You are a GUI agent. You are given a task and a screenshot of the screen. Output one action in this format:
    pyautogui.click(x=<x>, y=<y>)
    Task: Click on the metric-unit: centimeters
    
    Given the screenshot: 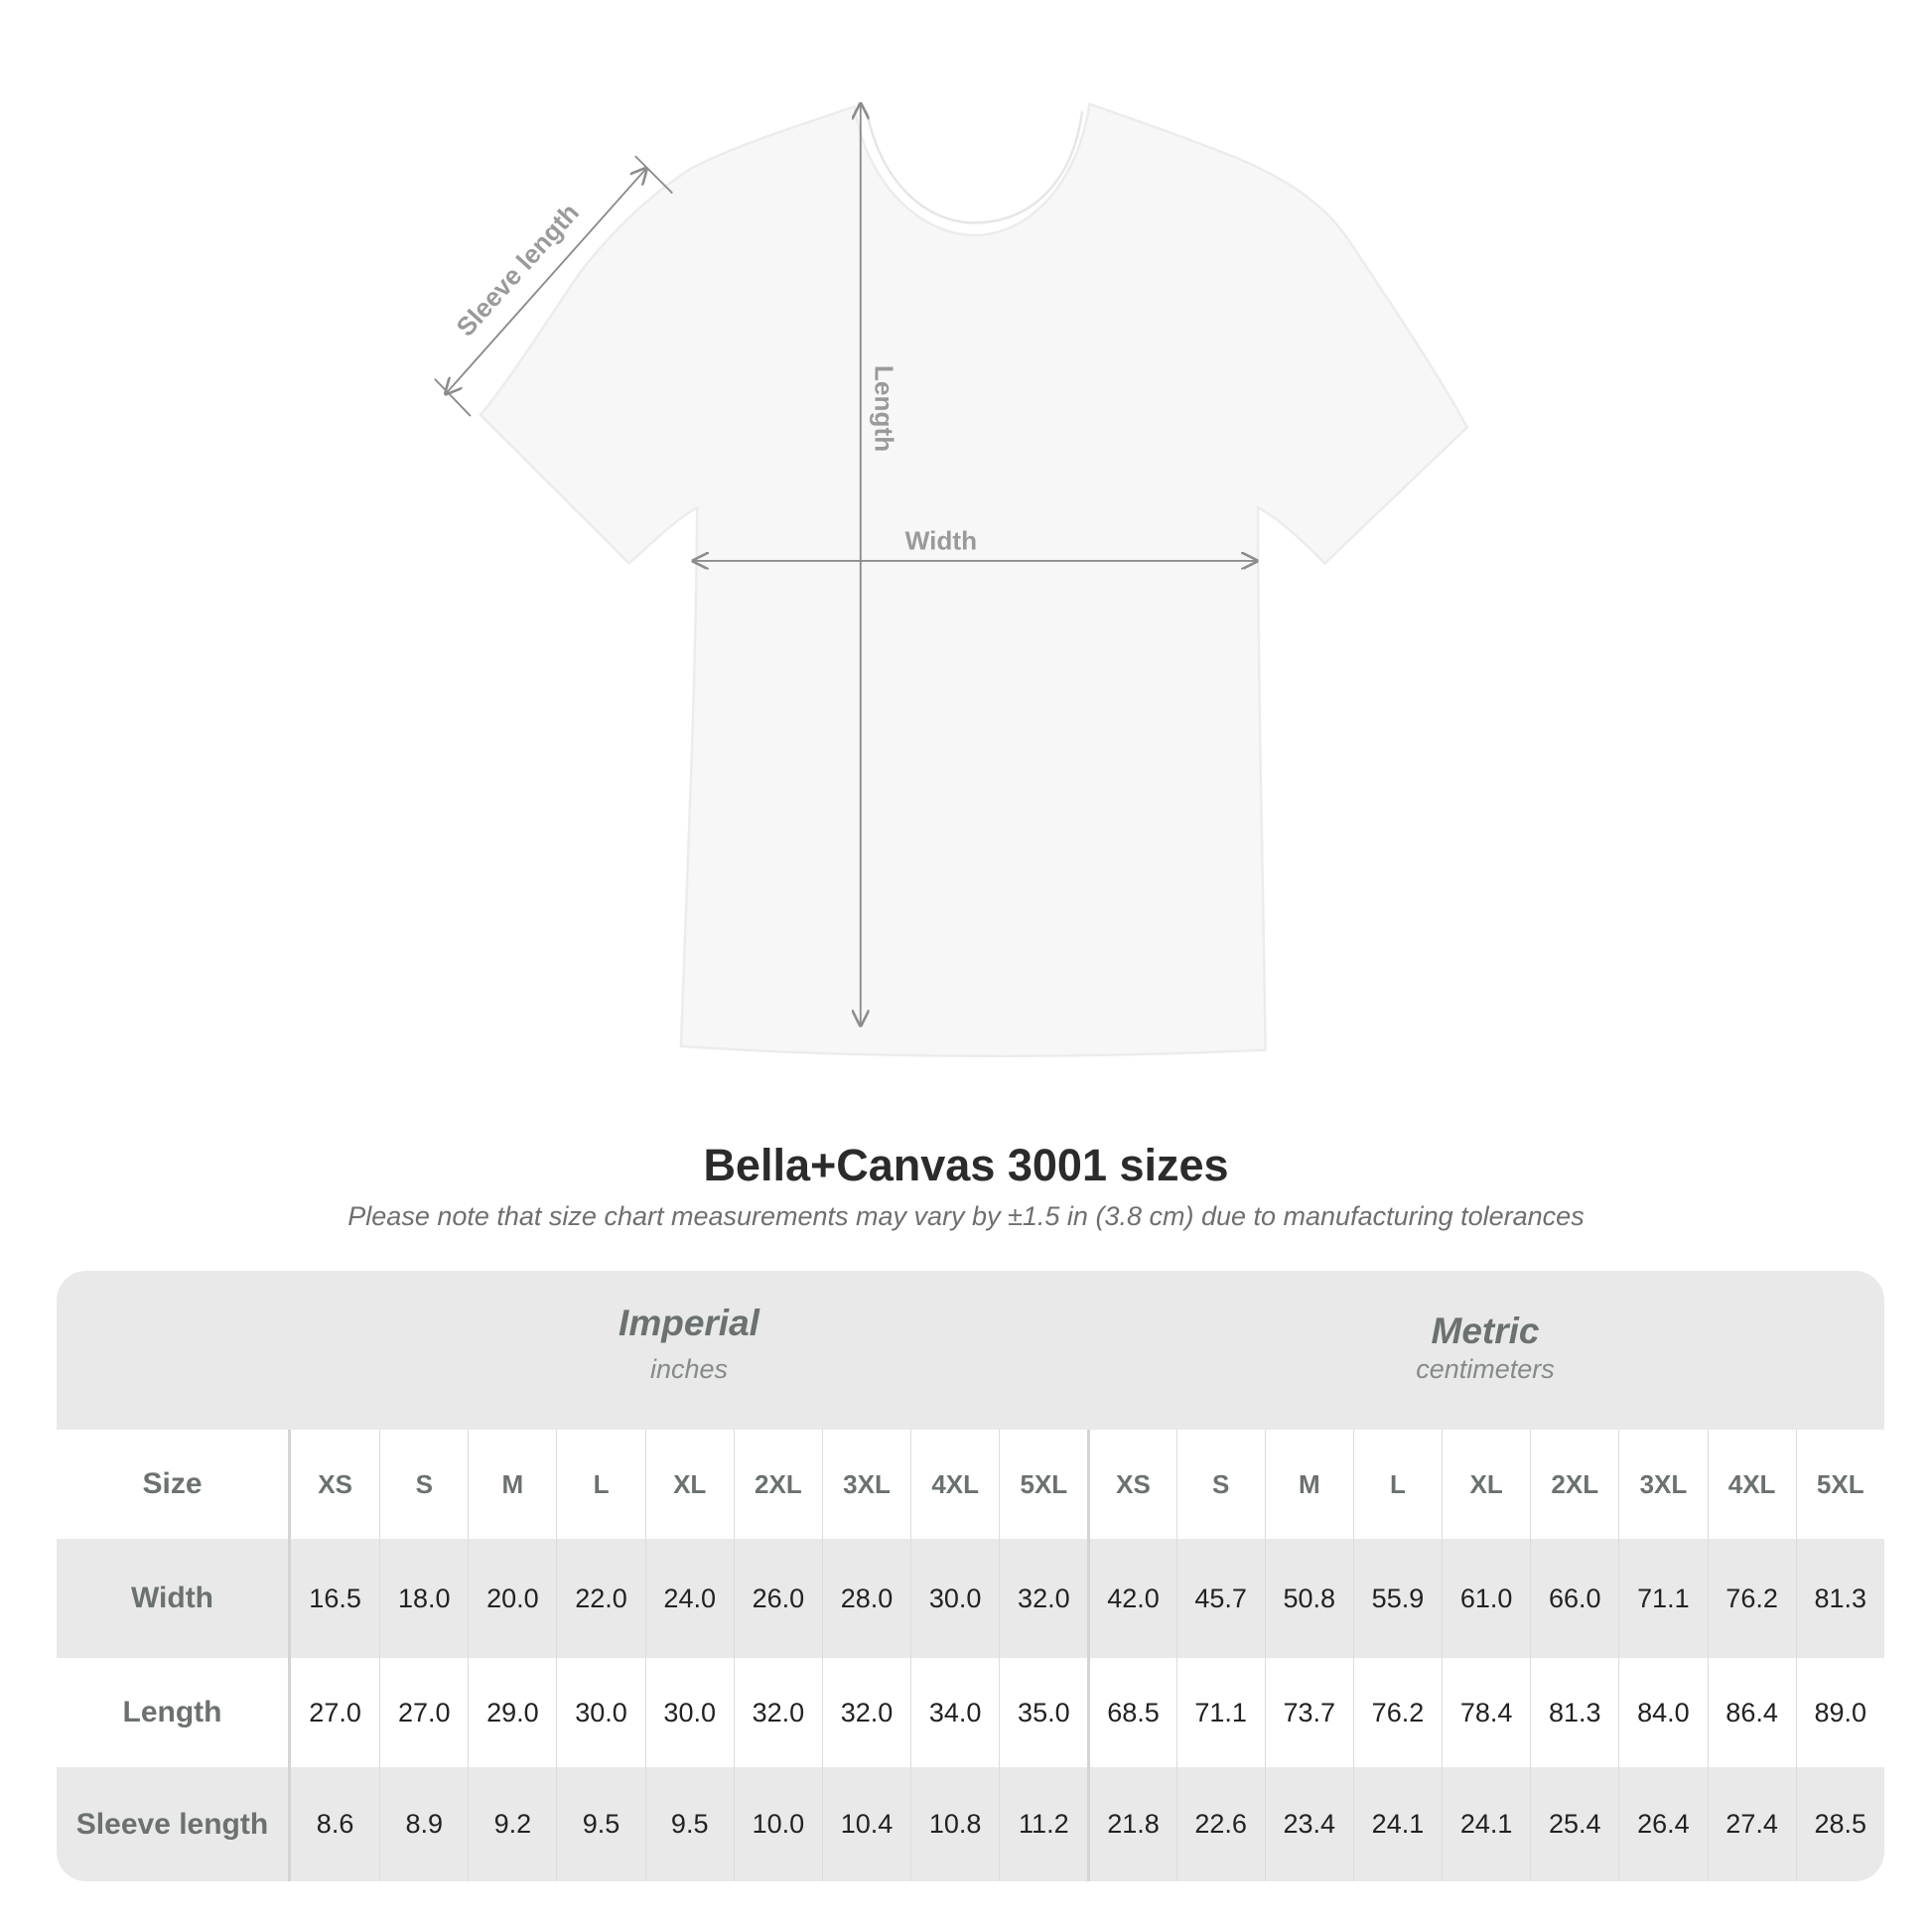 What is the action you would take?
    pyautogui.click(x=1486, y=1369)
    